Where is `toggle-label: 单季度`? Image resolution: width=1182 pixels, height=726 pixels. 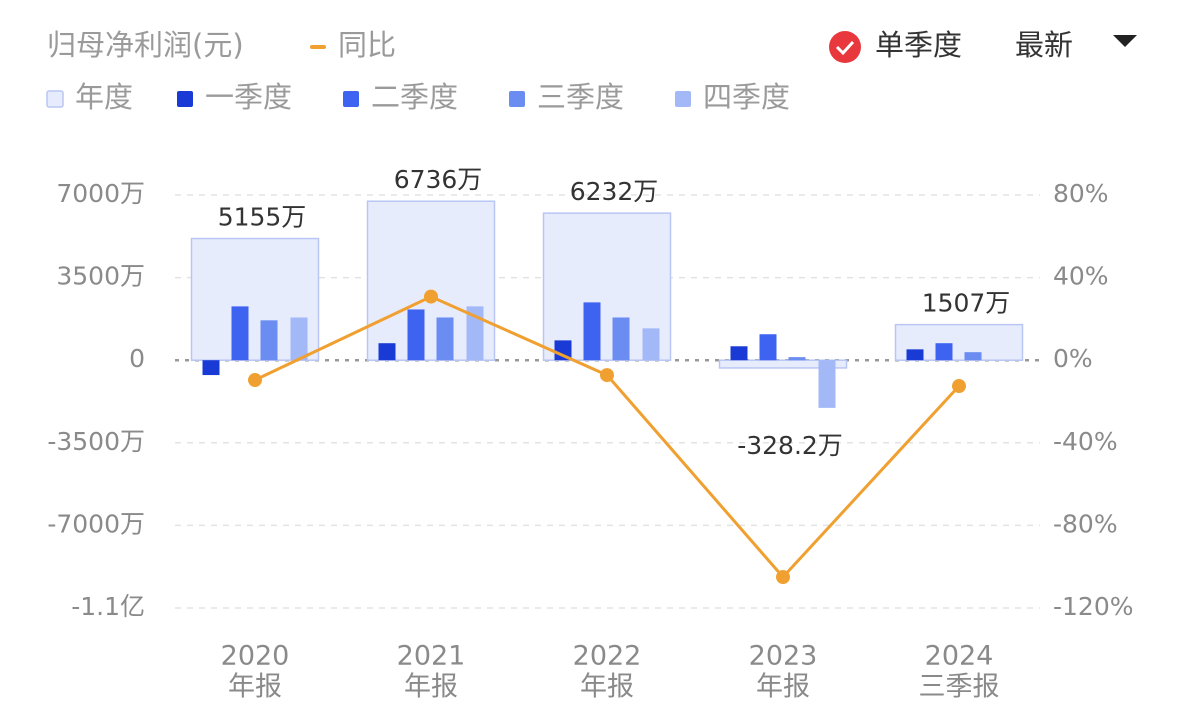
toggle-label: 单季度 is located at coordinates (918, 45).